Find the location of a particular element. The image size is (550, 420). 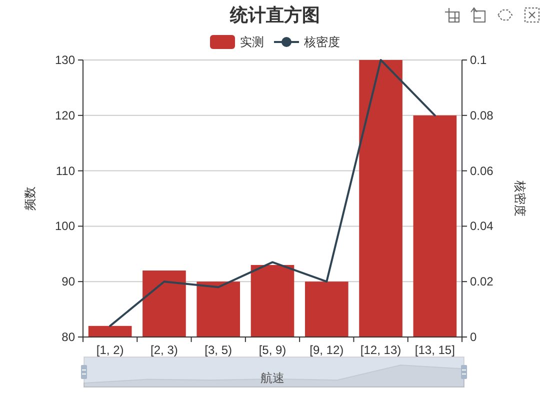

y2-tick-label: 0.08 is located at coordinates (482, 115).